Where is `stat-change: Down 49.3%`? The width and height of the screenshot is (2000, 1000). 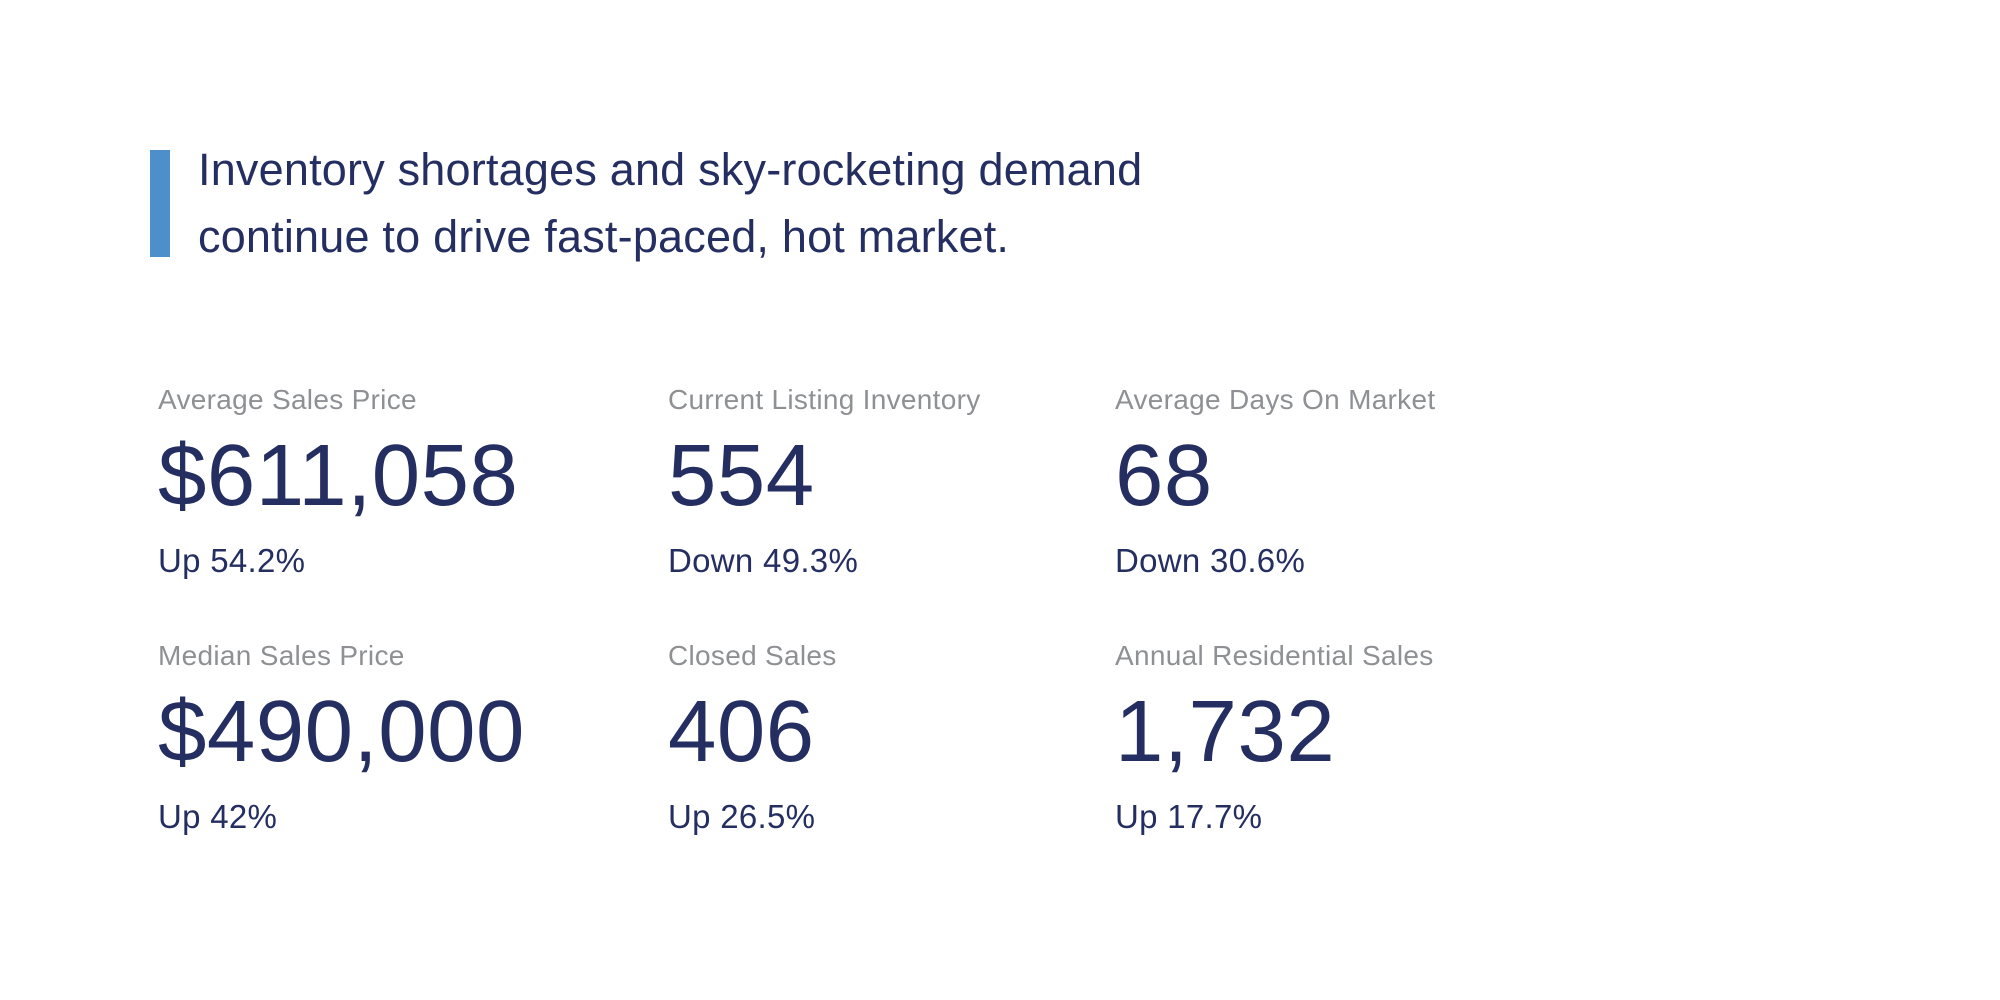 stat-change: Down 49.3% is located at coordinates (763, 560).